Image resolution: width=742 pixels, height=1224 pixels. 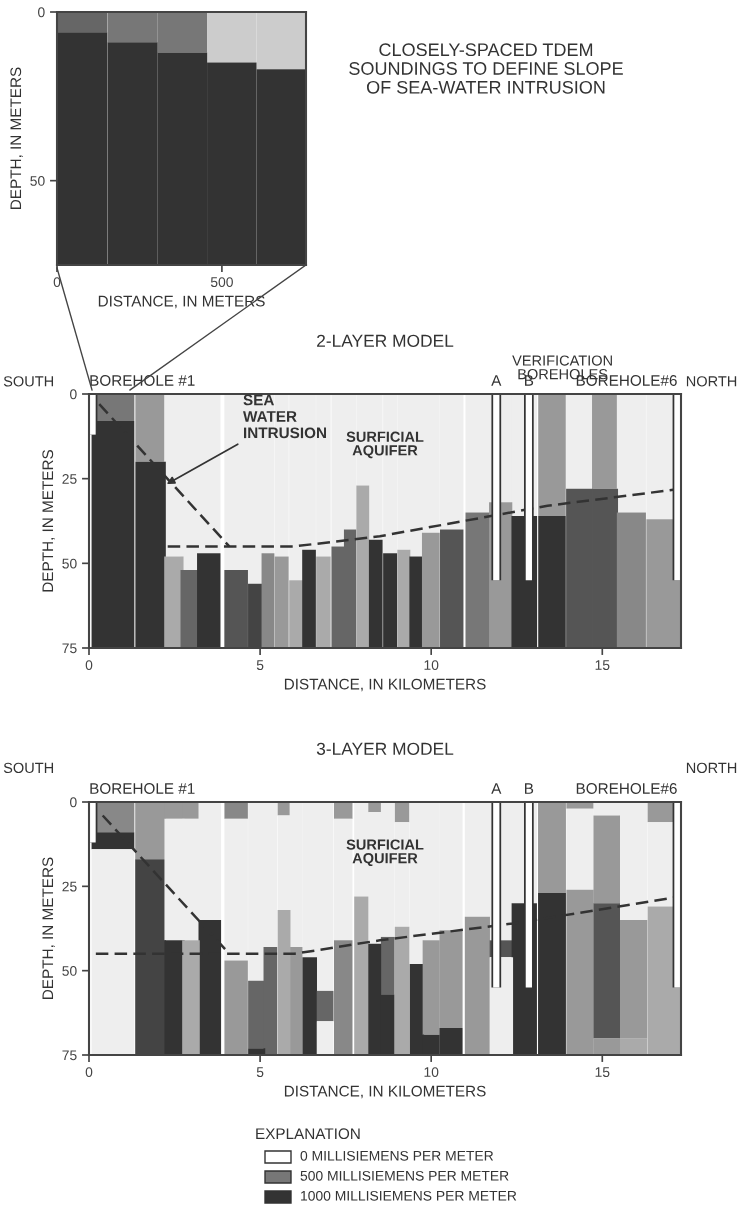 I want to click on text: 500 MILLISIEMENS PER METER, so click(x=404, y=1175).